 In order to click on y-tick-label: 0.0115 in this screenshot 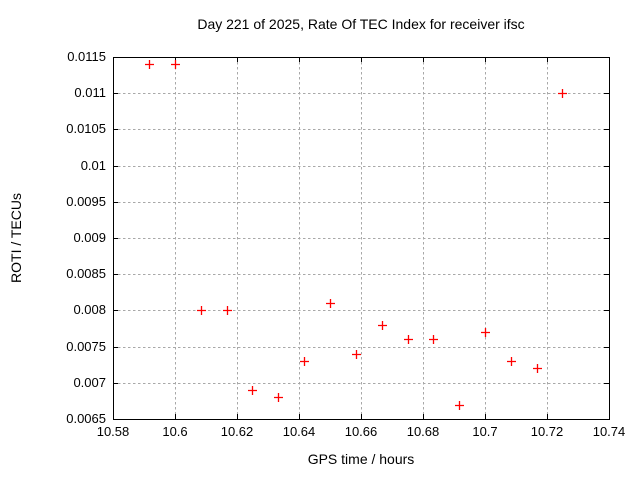, I will do `click(86, 56)`.